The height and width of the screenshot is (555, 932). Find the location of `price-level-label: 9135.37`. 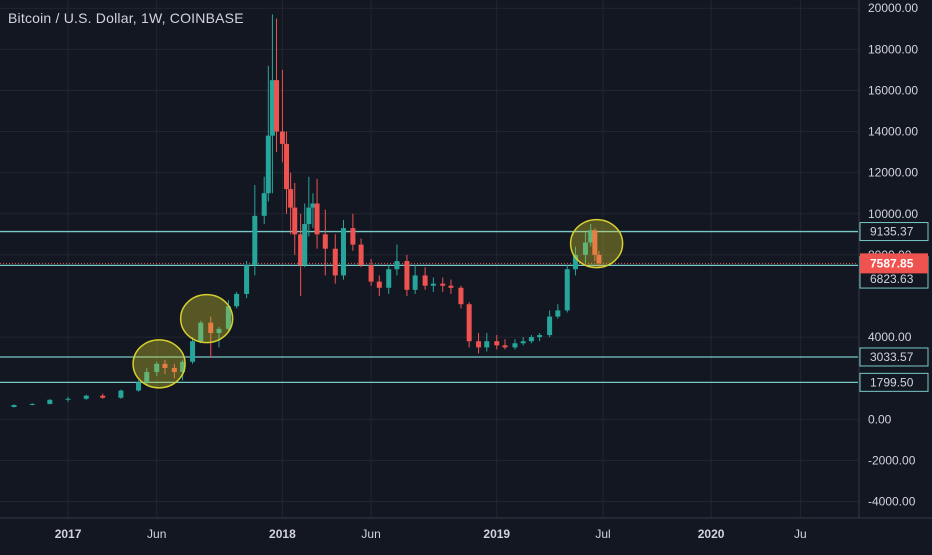

price-level-label: 9135.37 is located at coordinates (892, 232).